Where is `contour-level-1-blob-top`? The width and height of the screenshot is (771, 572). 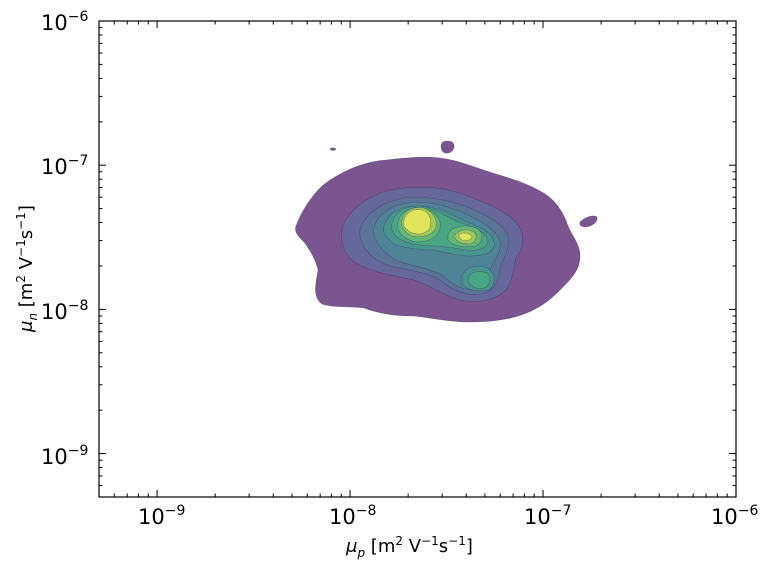 contour-level-1-blob-top is located at coordinates (447, 147).